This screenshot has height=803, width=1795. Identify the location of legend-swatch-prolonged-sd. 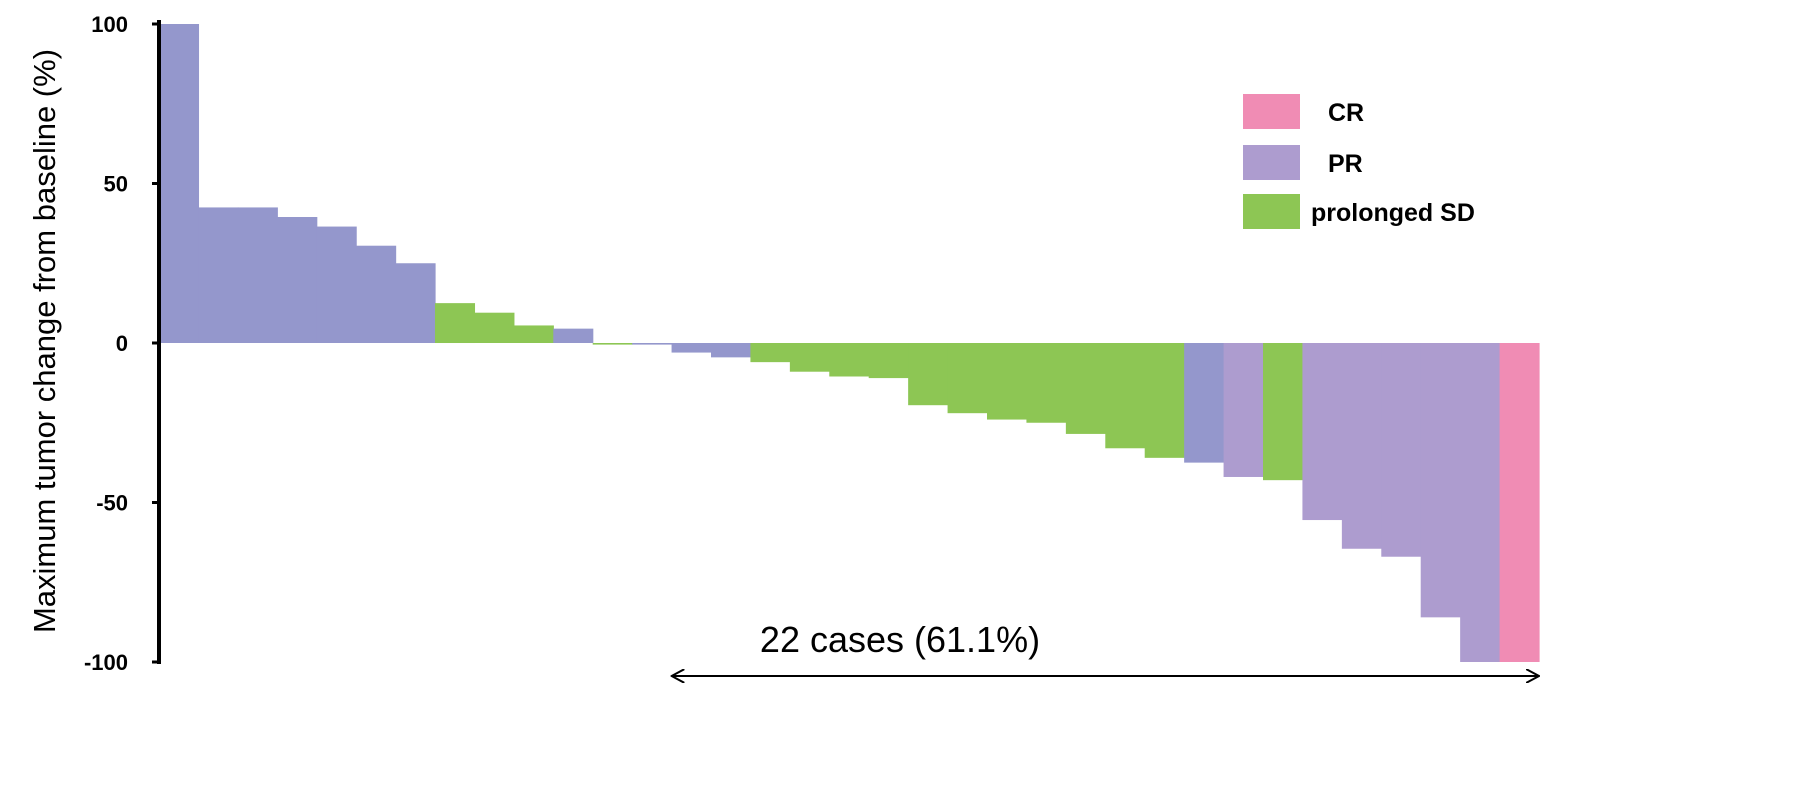
(1271, 211).